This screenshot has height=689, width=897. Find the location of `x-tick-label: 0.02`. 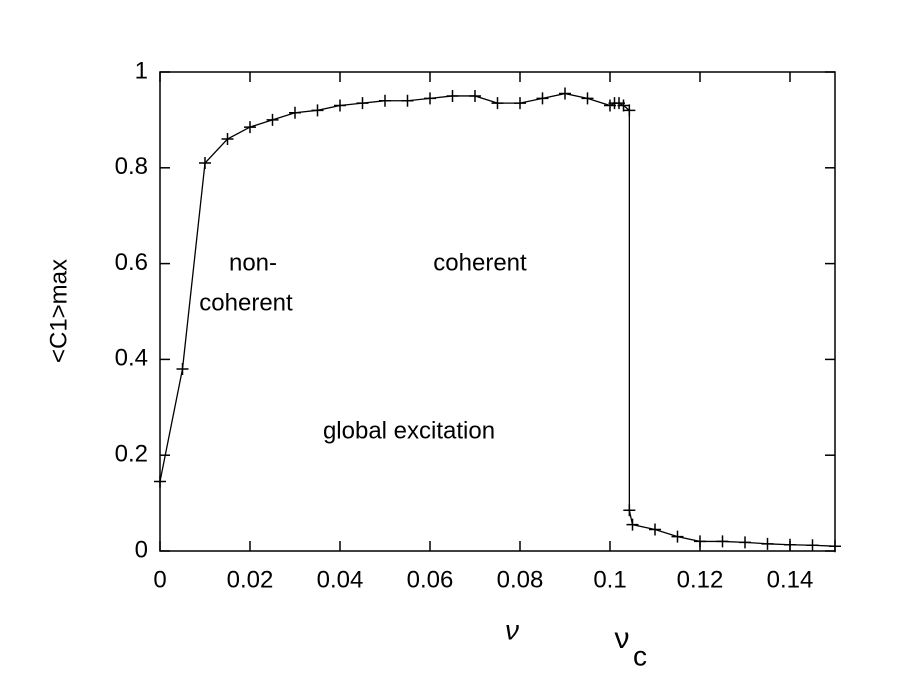

x-tick-label: 0.02 is located at coordinates (250, 579).